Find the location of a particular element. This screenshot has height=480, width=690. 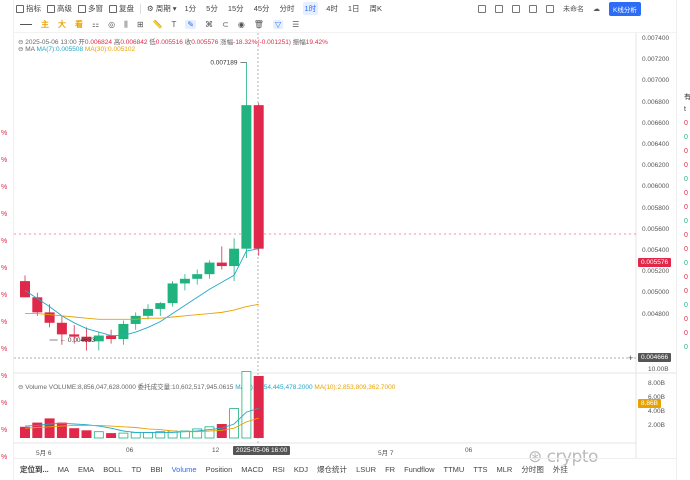

trash-tool-icon: 🗑 is located at coordinates (258, 24).